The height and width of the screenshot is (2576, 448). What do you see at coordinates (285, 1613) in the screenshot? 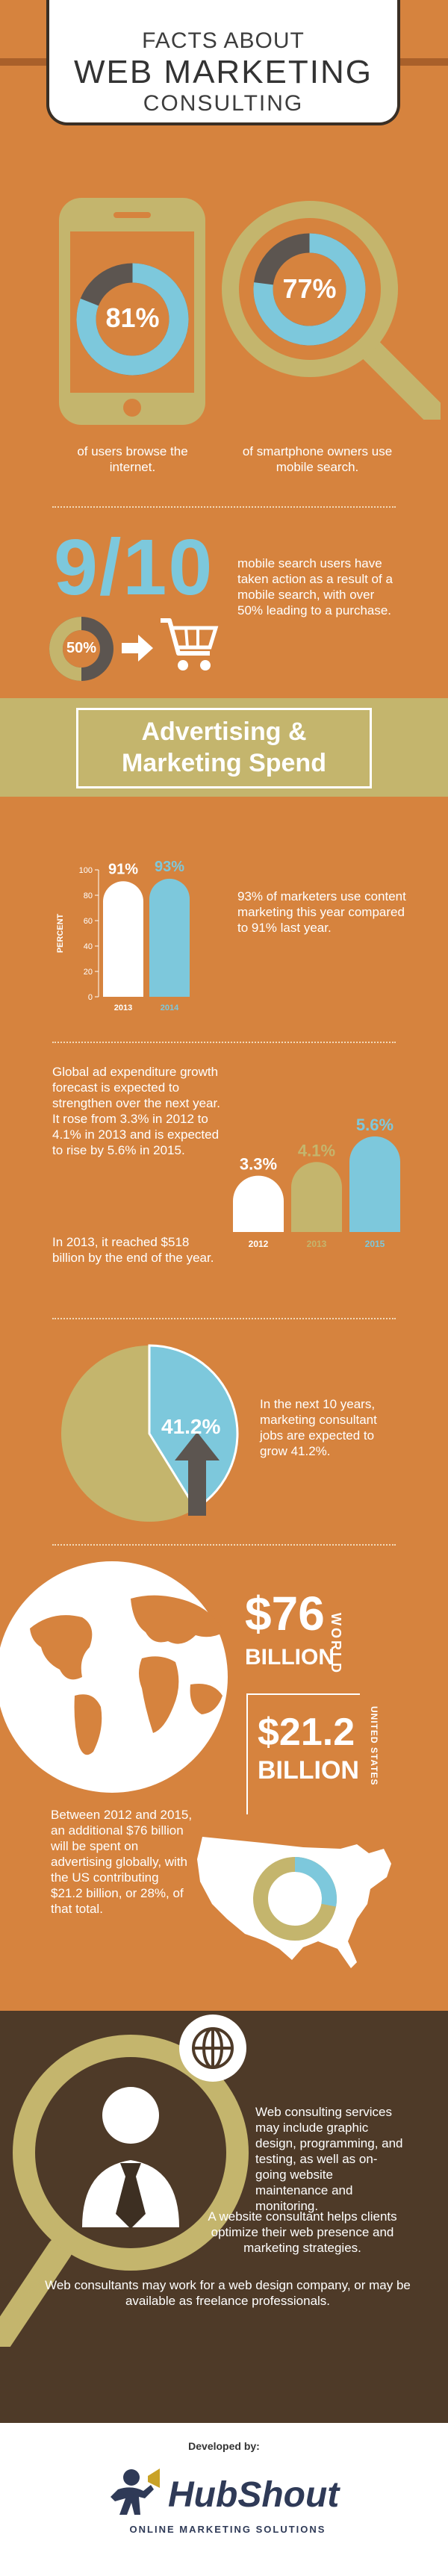
I see `world-amount: $76` at bounding box center [285, 1613].